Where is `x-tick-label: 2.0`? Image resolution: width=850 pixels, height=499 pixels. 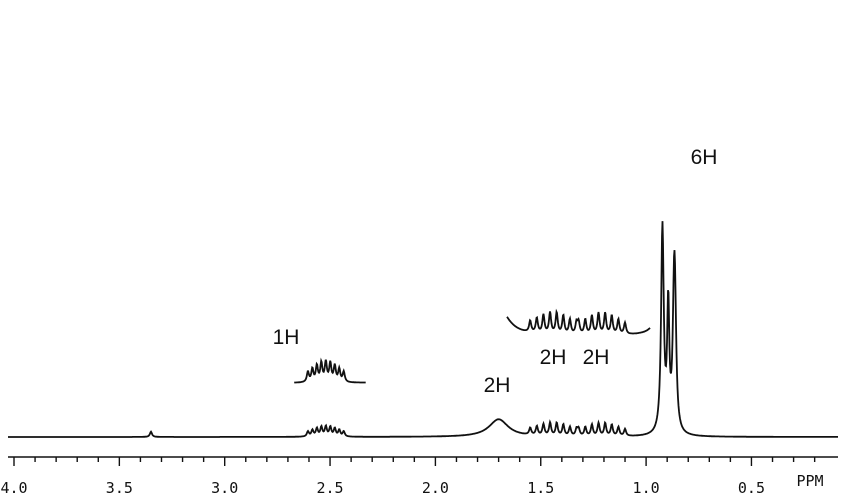 x-tick-label: 2.0 is located at coordinates (435, 488).